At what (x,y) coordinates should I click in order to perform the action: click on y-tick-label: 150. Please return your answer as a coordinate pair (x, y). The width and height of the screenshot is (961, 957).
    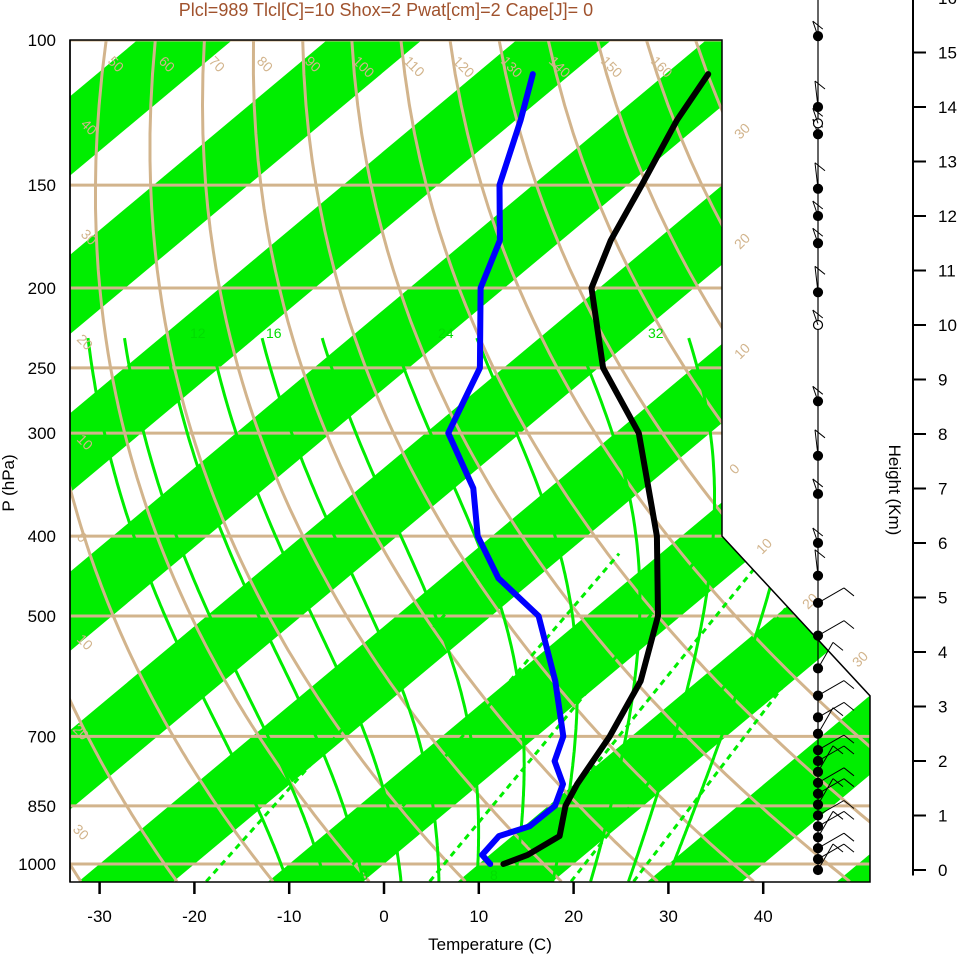
    Looking at the image, I should click on (42, 185).